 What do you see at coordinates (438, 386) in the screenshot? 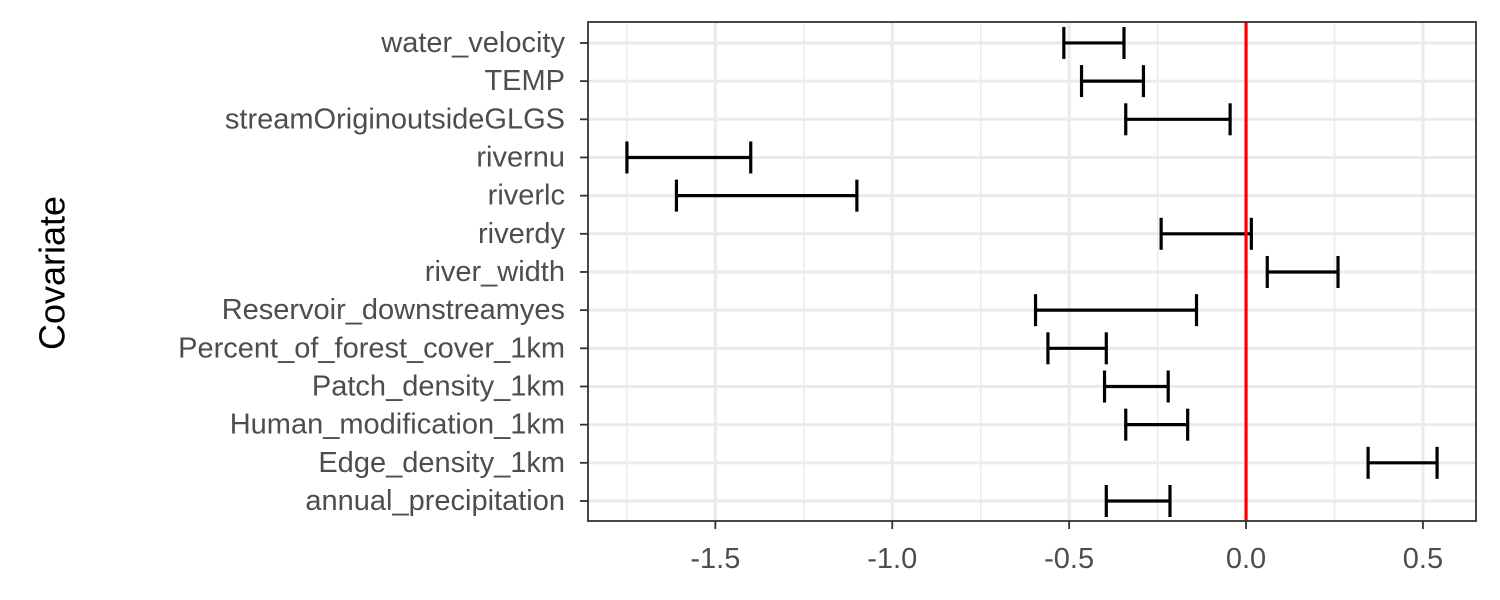
I see `y-tick-label: Patch_density_1km` at bounding box center [438, 386].